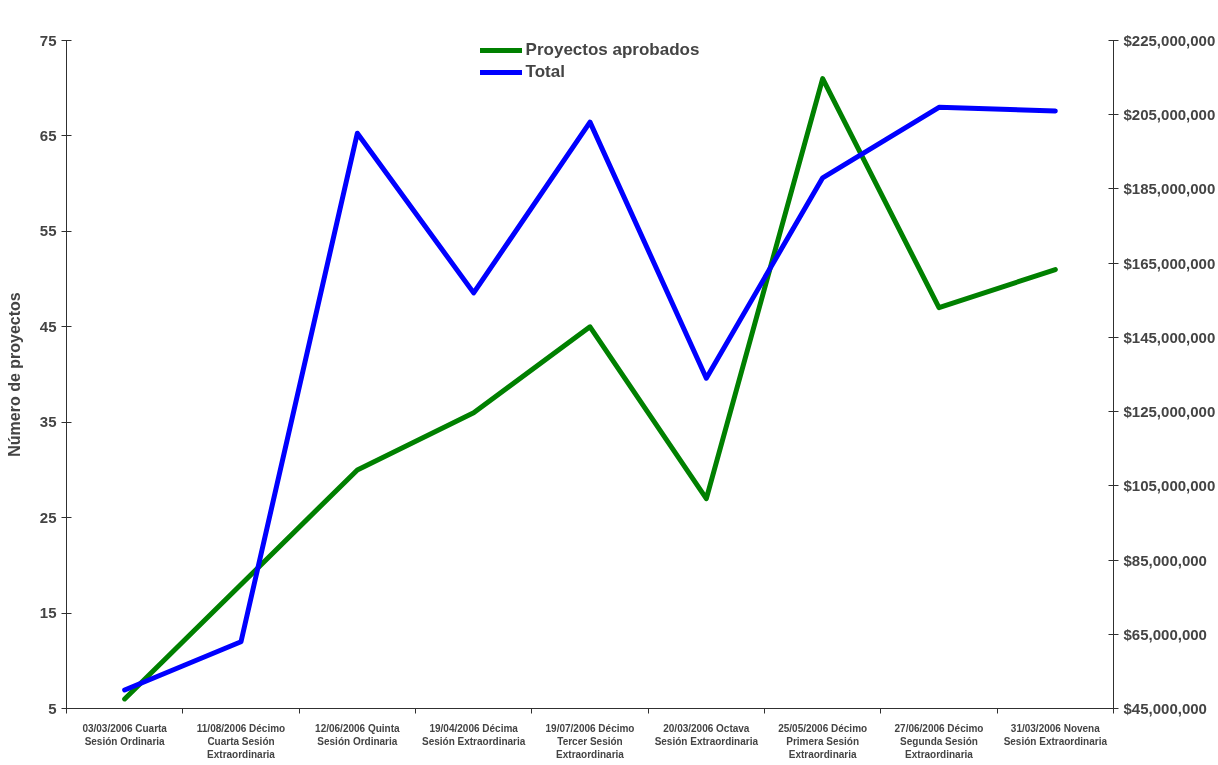 The width and height of the screenshot is (1218, 765). I want to click on legend-label: Proyectos aprobados, so click(612, 50).